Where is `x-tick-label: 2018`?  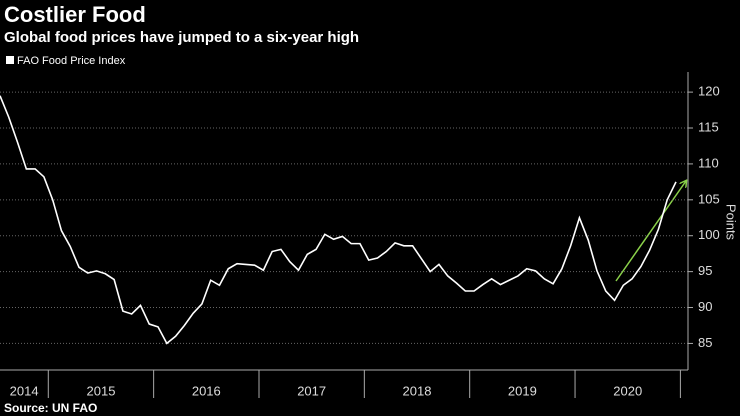 x-tick-label: 2018 is located at coordinates (417, 390).